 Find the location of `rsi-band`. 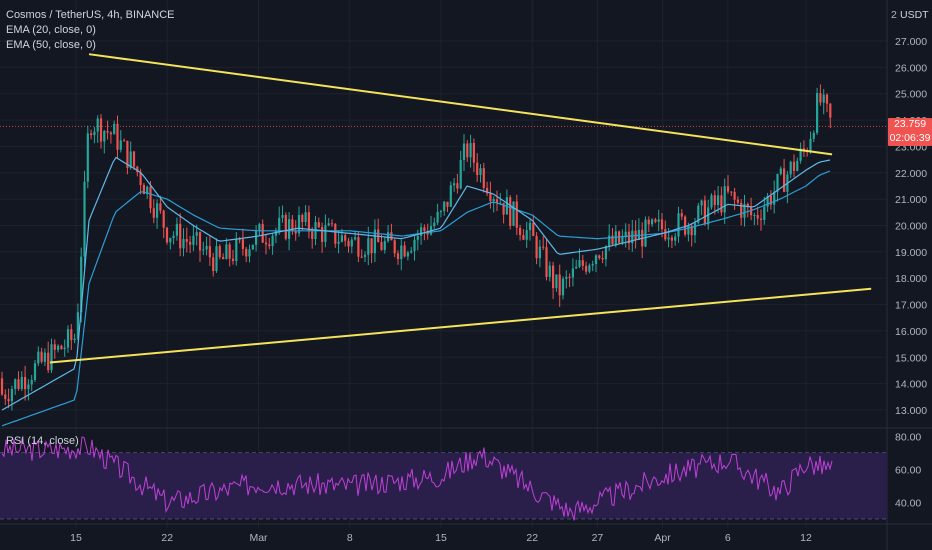

rsi-band is located at coordinates (443, 486).